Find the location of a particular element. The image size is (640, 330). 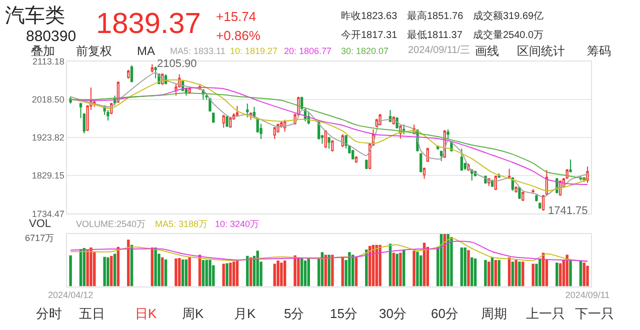

annotation: 2105.90 is located at coordinates (177, 64).